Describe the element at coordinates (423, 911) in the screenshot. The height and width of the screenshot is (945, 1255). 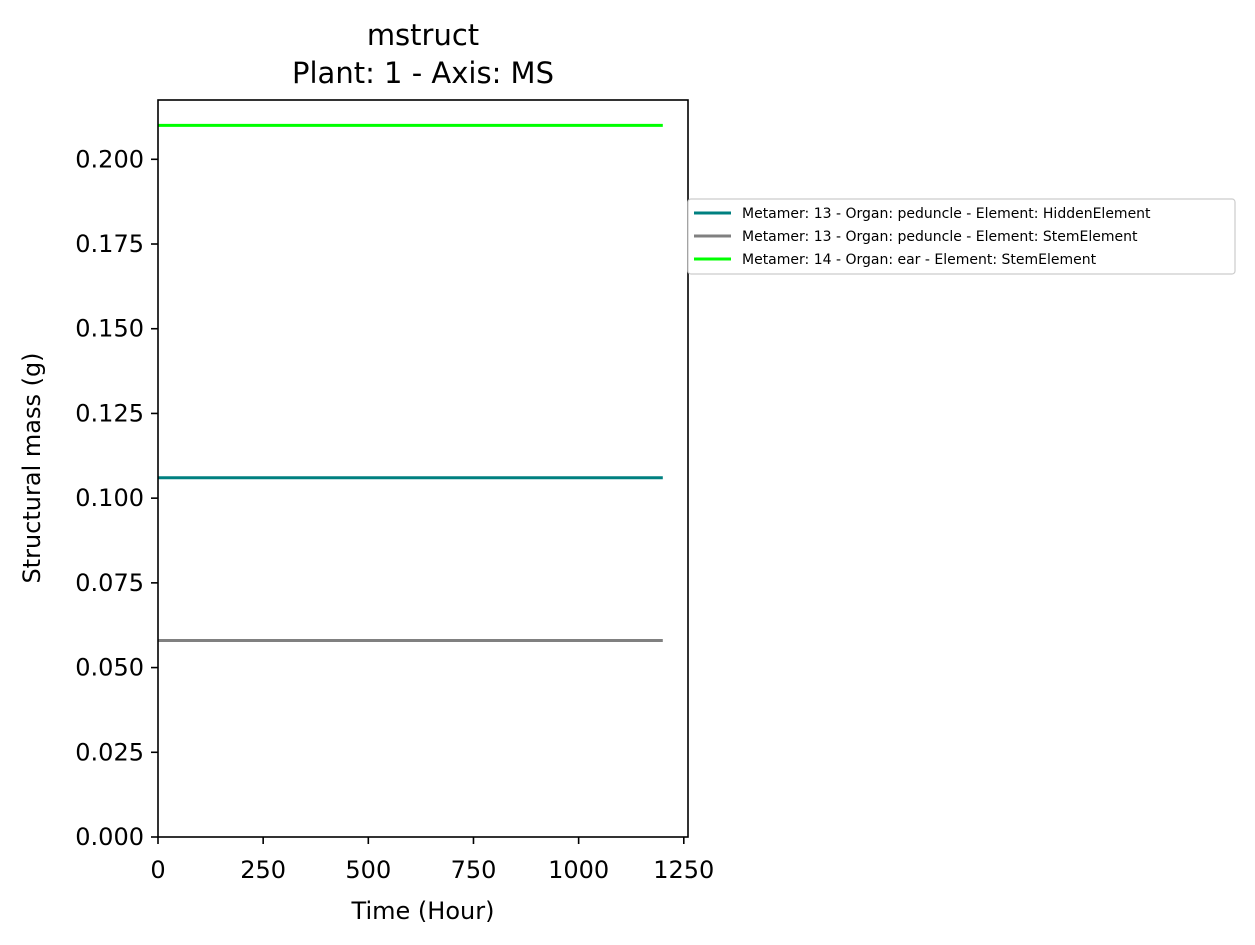
I see `x-axis-label: Time (Hour)` at that location.